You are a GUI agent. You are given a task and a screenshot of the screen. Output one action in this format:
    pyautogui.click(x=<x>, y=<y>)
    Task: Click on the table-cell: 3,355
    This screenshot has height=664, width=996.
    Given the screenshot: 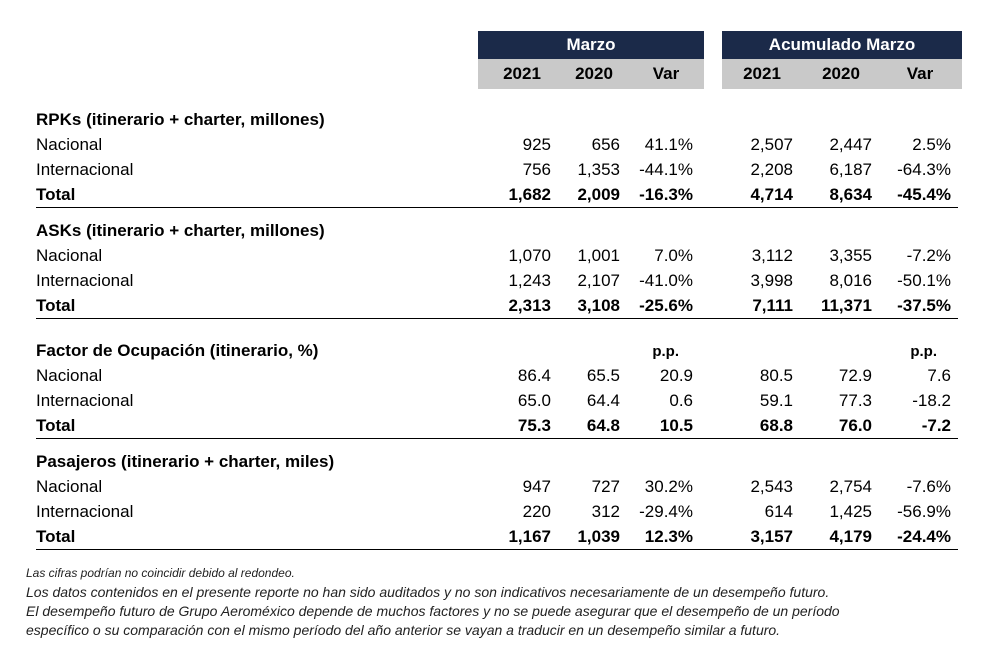 What is the action you would take?
    pyautogui.click(x=850, y=255)
    